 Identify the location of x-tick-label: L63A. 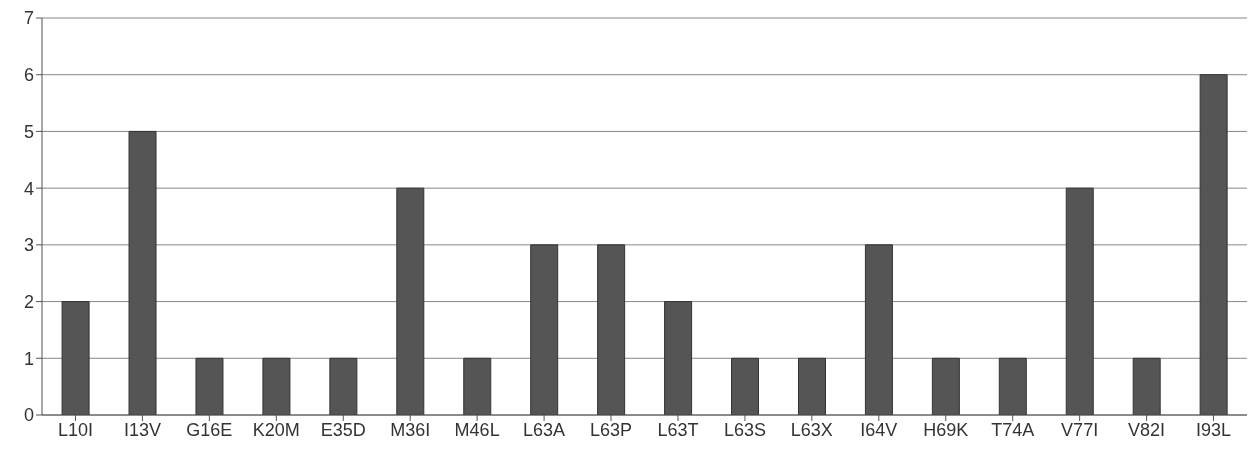
(544, 429).